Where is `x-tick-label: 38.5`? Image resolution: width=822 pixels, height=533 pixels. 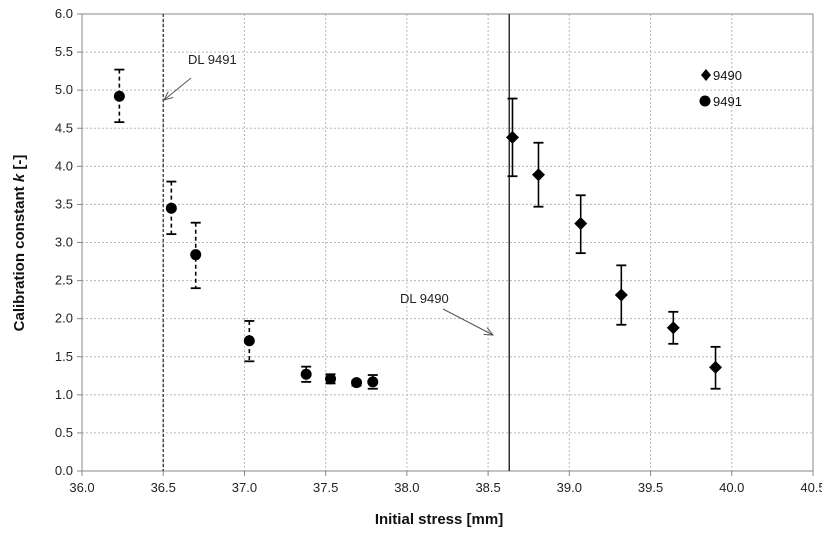 x-tick-label: 38.5 is located at coordinates (487, 487).